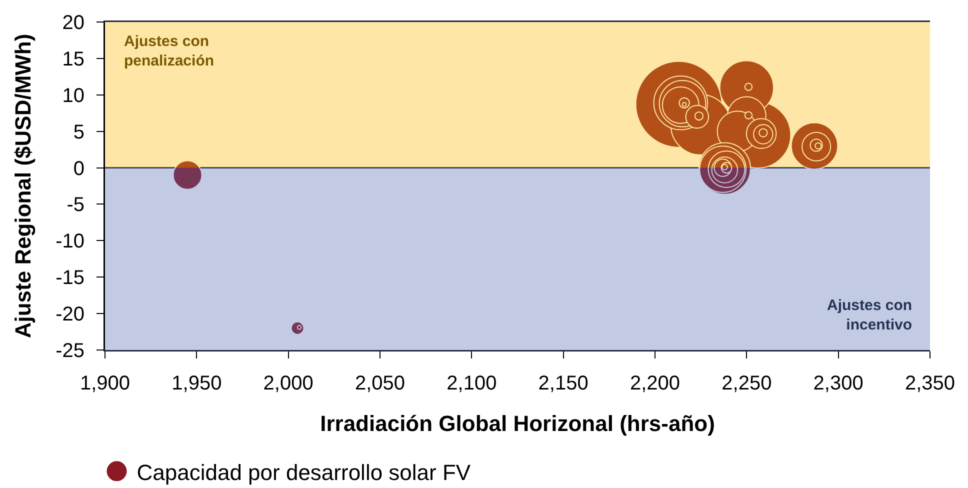  Describe the element at coordinates (303, 472) in the screenshot. I see `legend-label: Capacidad por desarrollo solar FV` at that location.